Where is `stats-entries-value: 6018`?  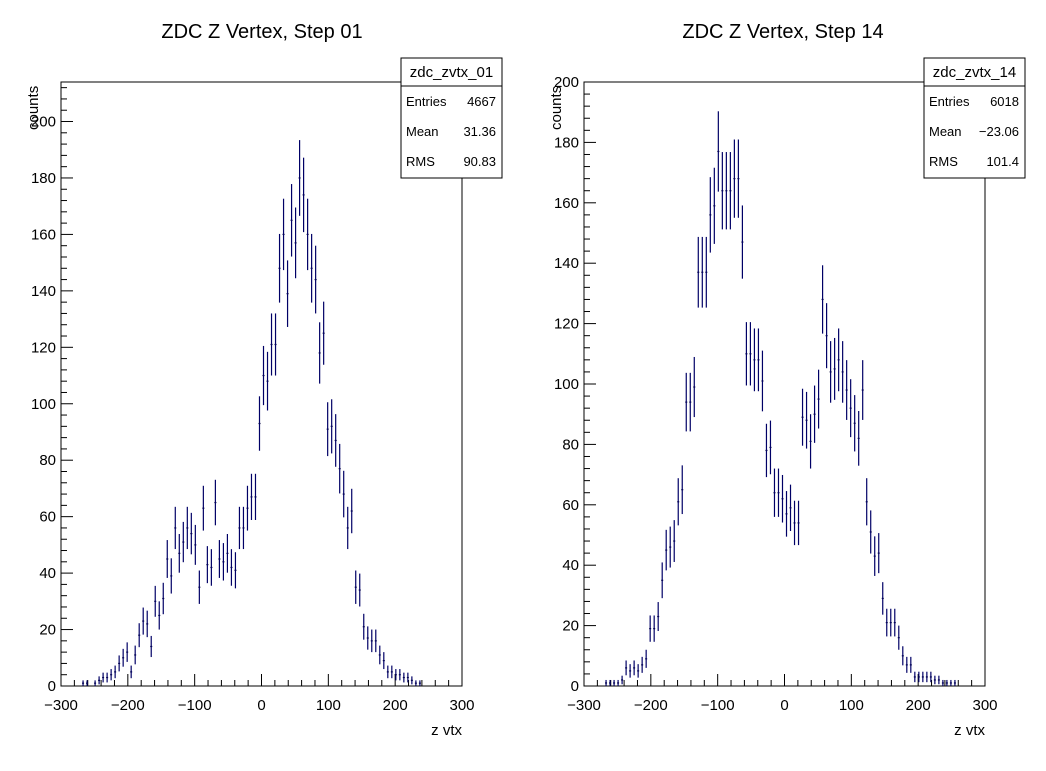 stats-entries-value: 6018 is located at coordinates (1004, 101).